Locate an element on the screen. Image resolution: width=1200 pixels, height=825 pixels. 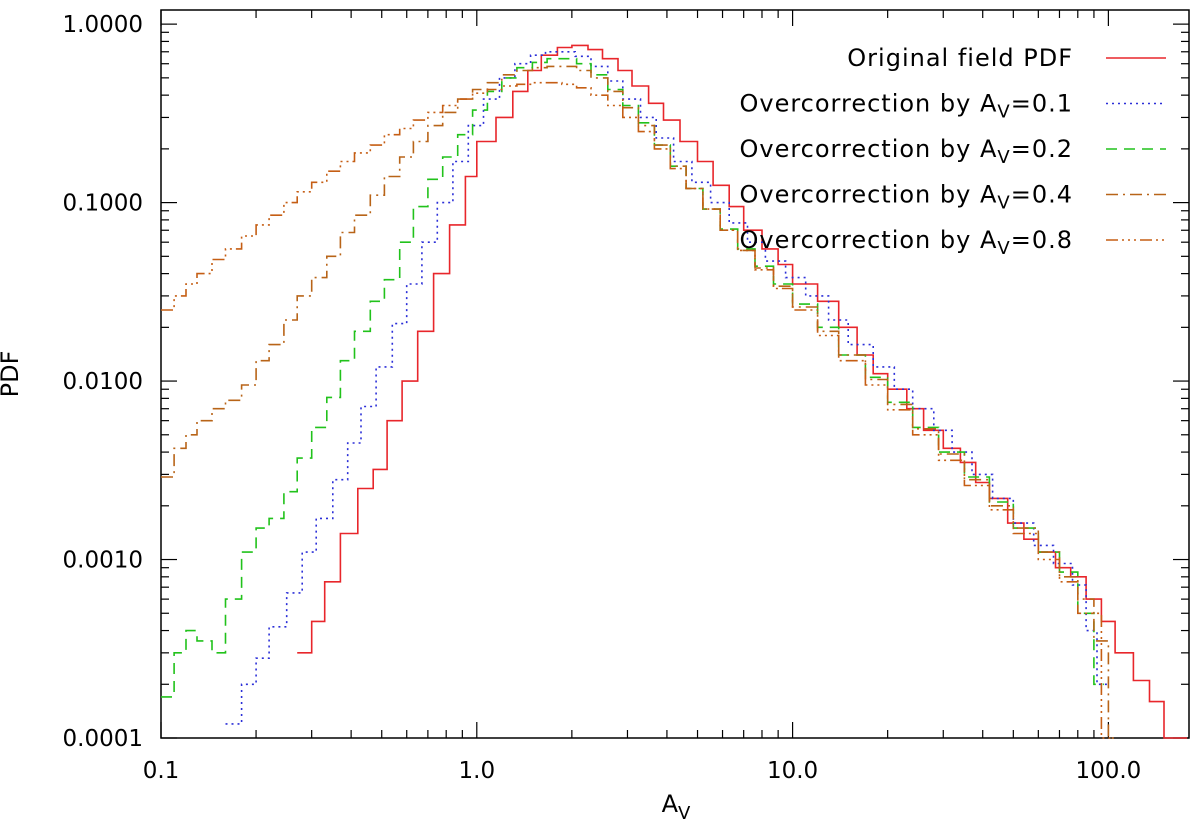
legend-label-value: =0.2 is located at coordinates (1042, 149).